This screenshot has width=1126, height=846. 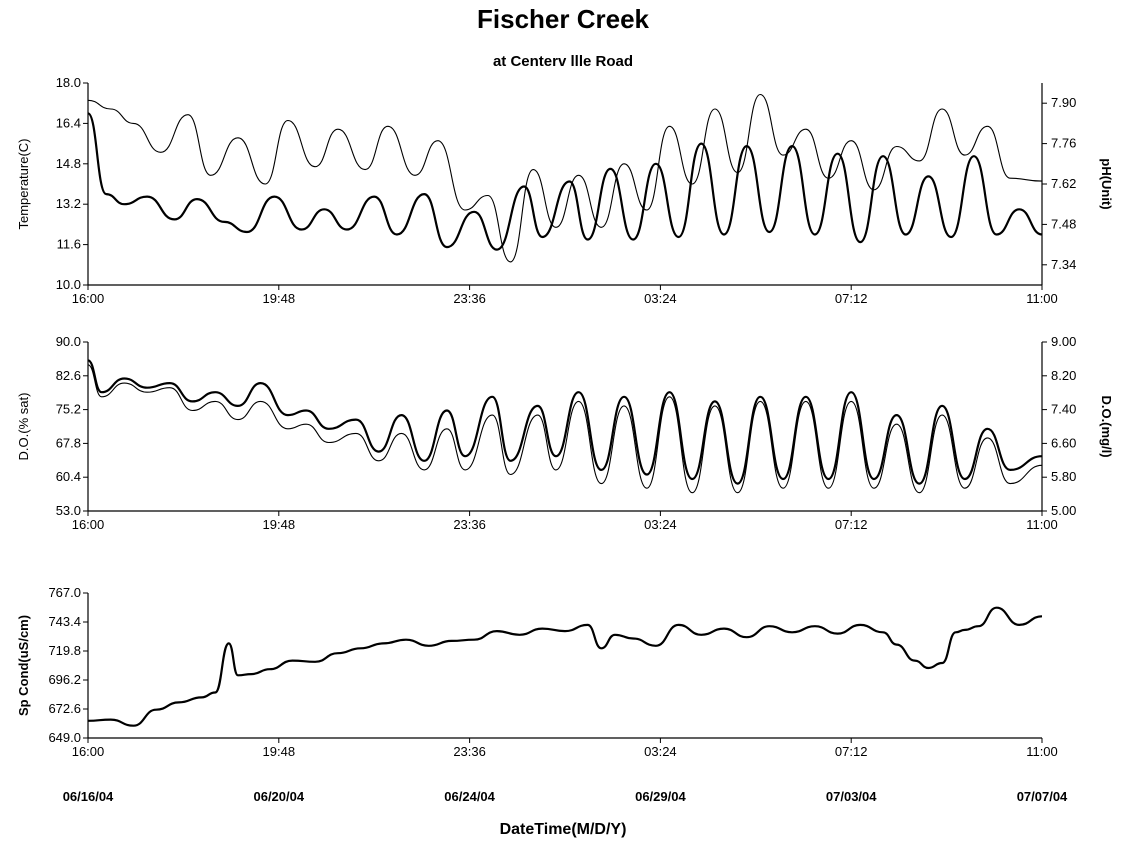 What do you see at coordinates (68, 82) in the screenshot?
I see `y-tick-label-left: 18.0` at bounding box center [68, 82].